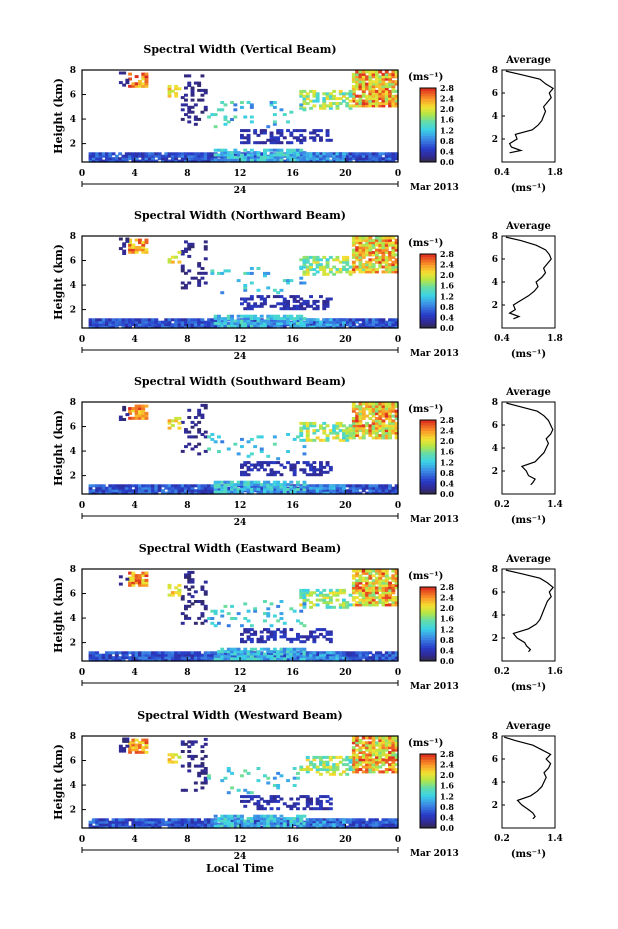  What do you see at coordinates (428, 95) in the screenshot?
I see `colorbar-band` at bounding box center [428, 95].